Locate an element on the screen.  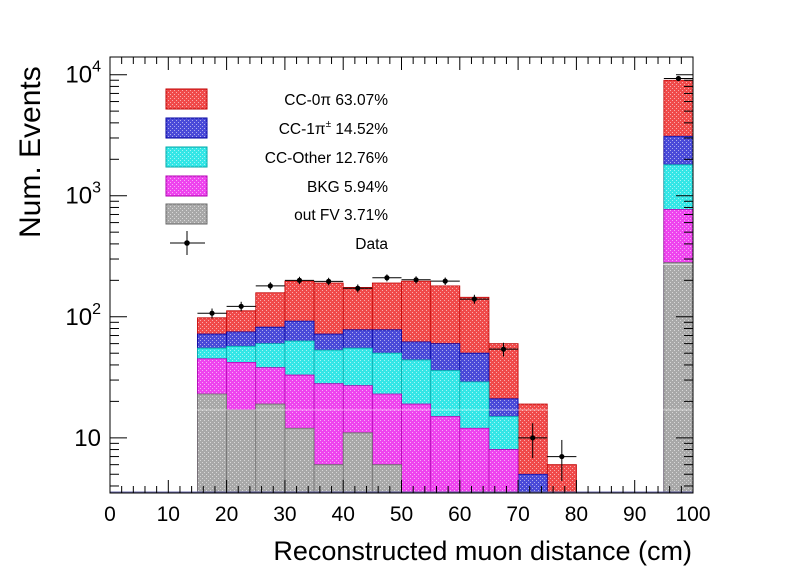
x-tick-label-10: 10 is located at coordinates (168, 514).